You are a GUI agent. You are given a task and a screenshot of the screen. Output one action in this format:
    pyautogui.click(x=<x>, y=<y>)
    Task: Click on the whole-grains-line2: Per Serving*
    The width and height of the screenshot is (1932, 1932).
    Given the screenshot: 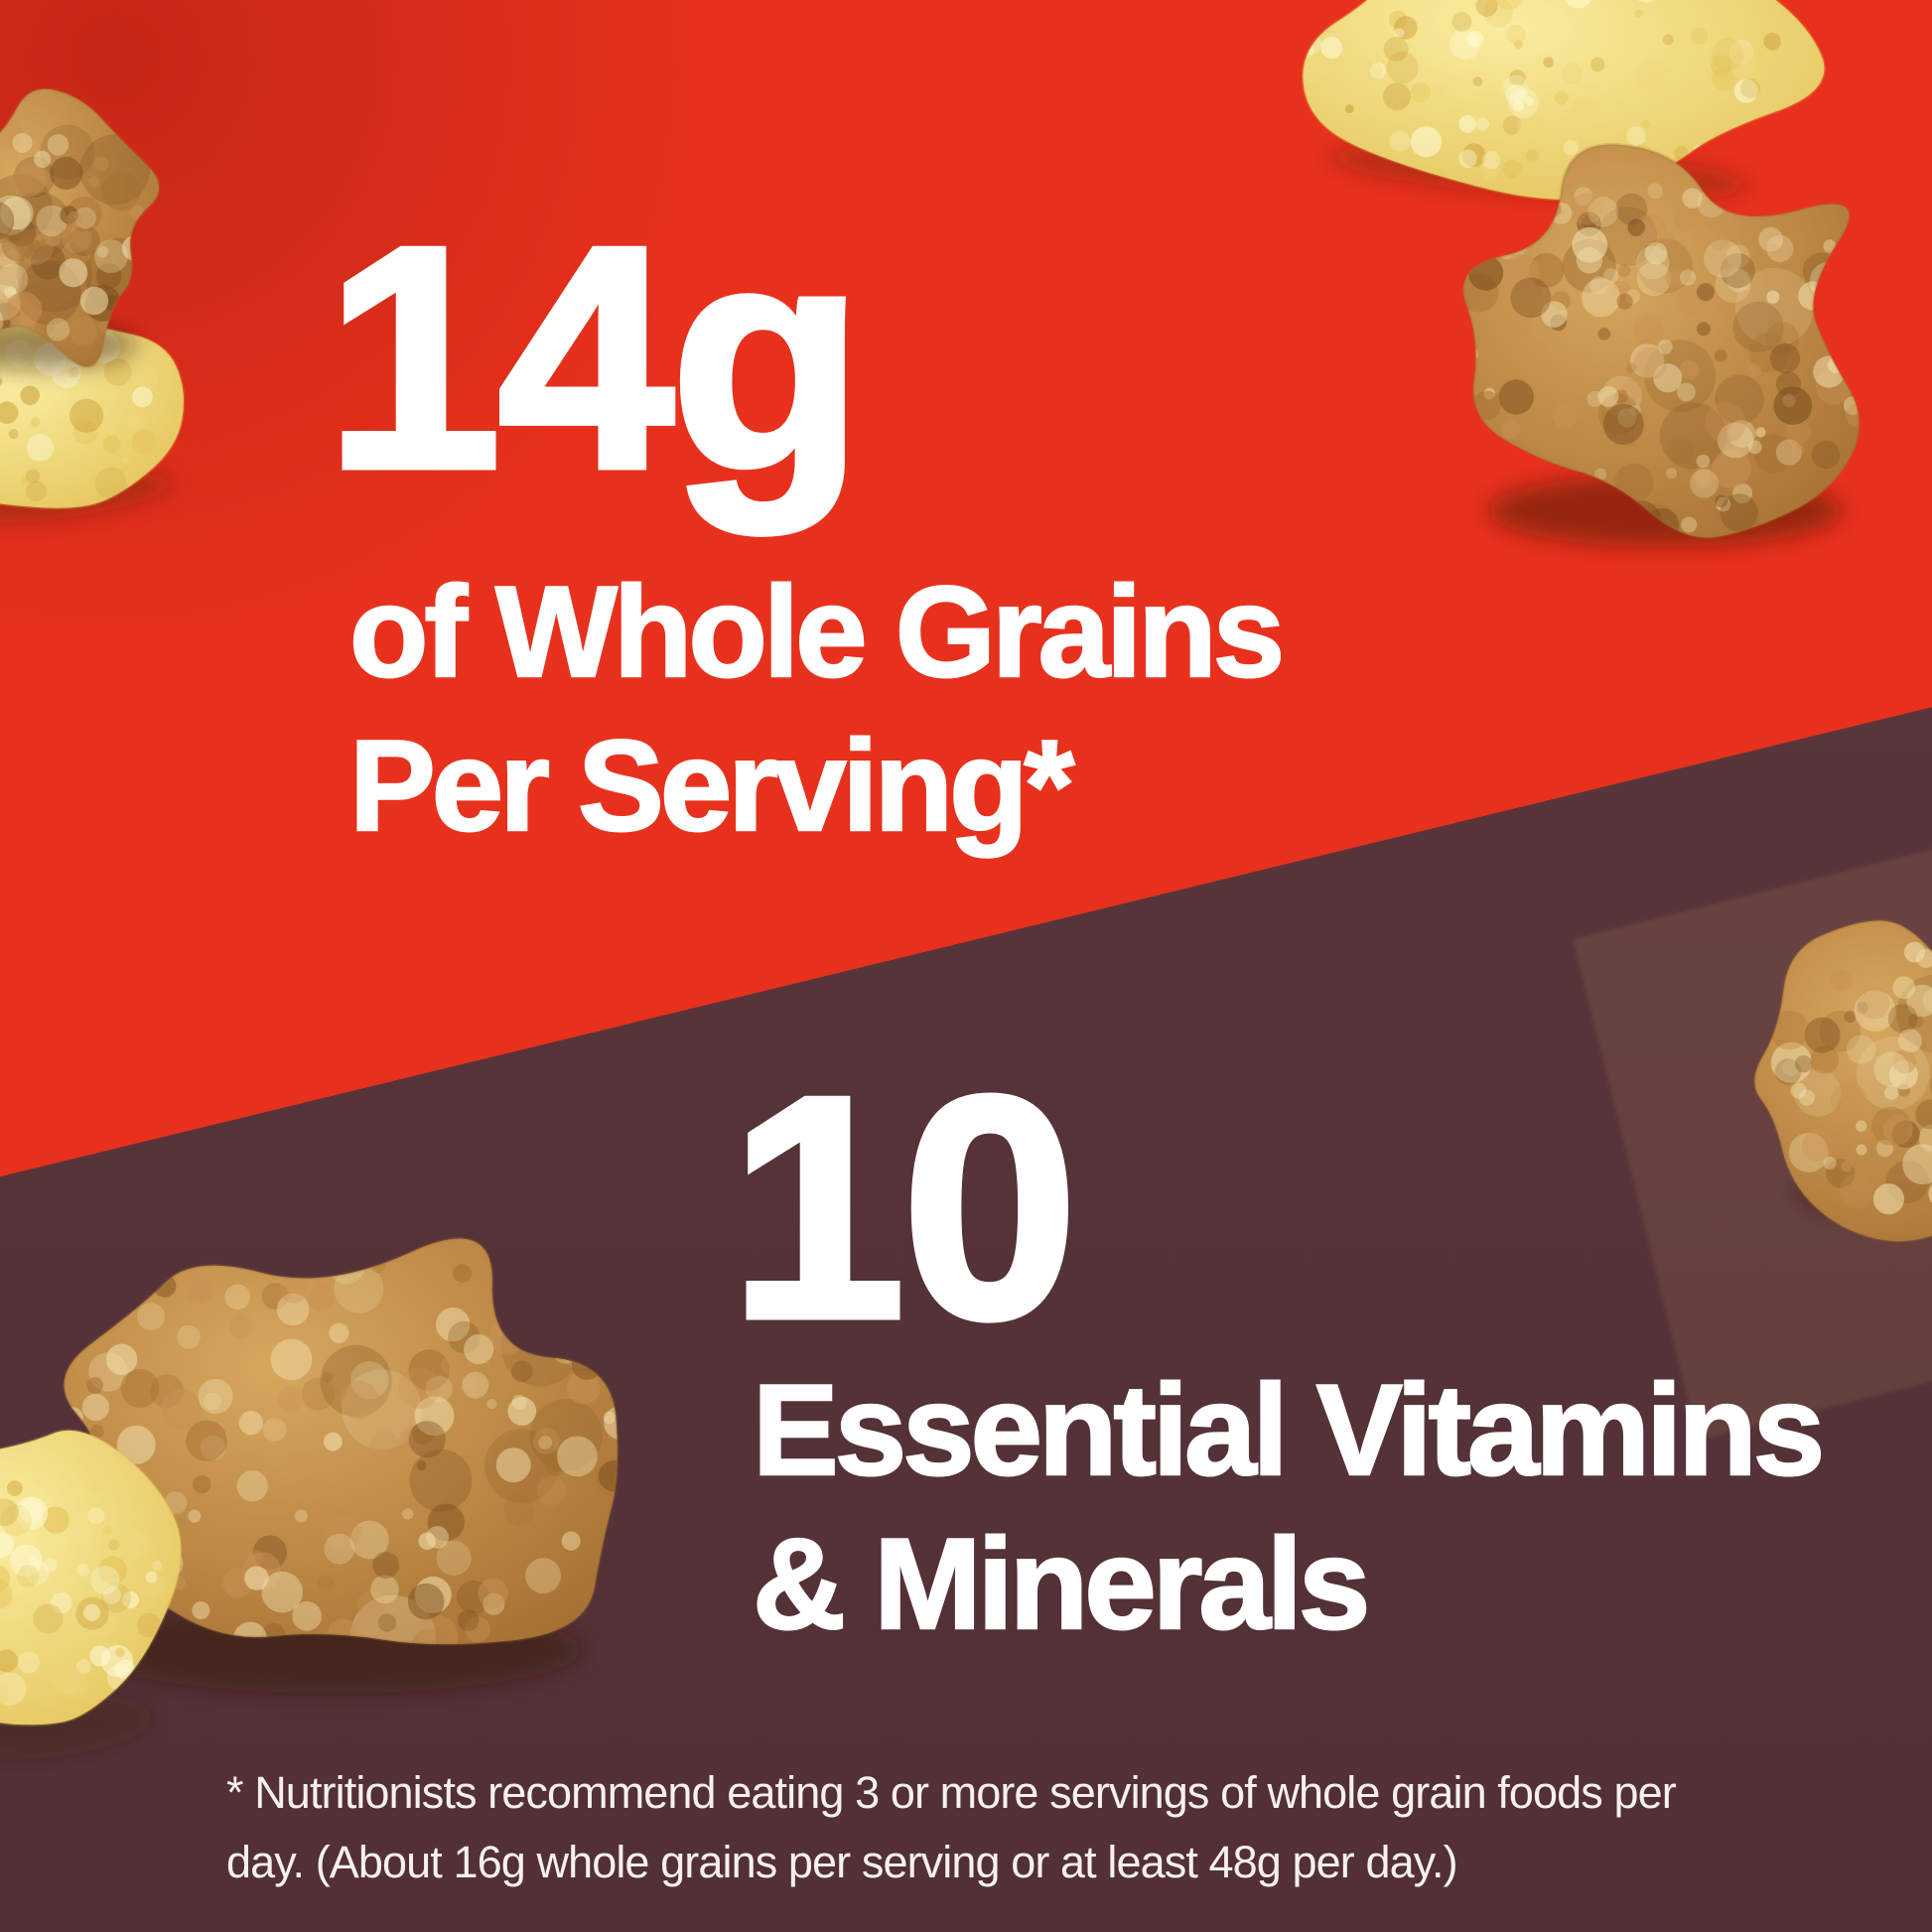 What is the action you would take?
    pyautogui.click(x=712, y=786)
    